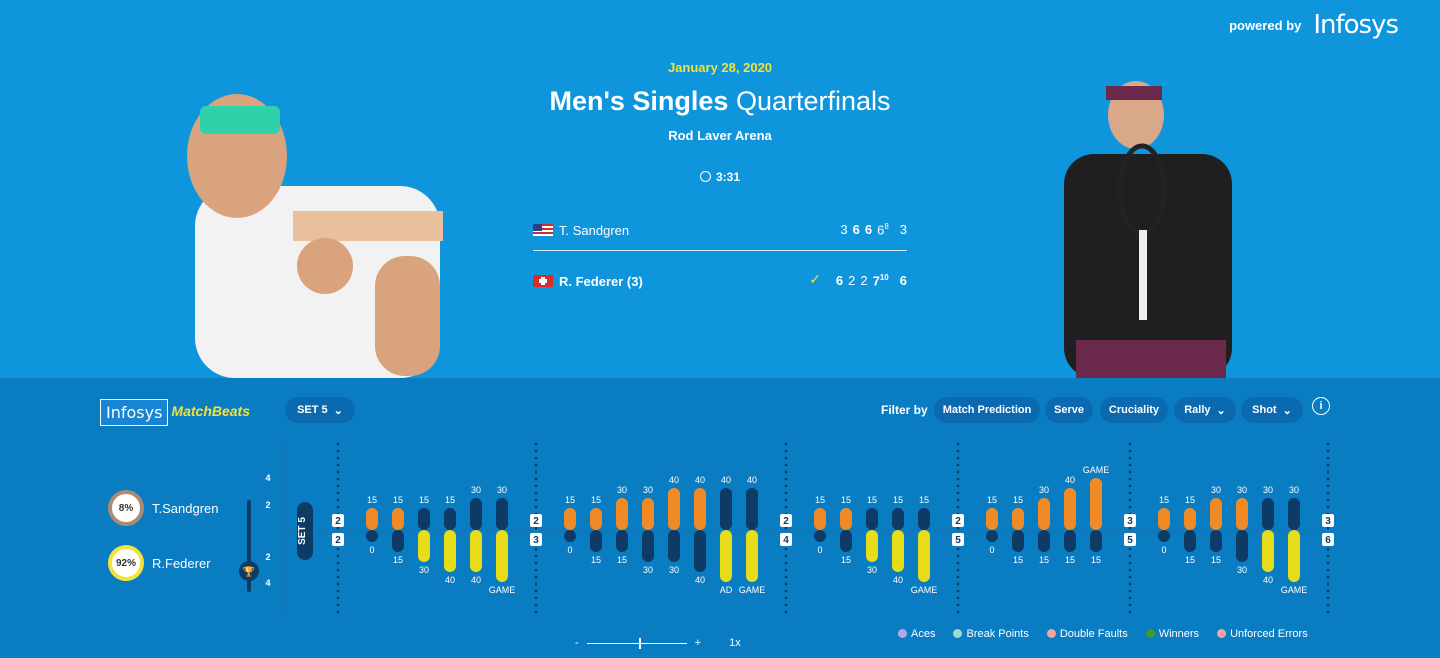 The width and height of the screenshot is (1440, 658). I want to click on point-score-bottom: GAME, so click(752, 590).